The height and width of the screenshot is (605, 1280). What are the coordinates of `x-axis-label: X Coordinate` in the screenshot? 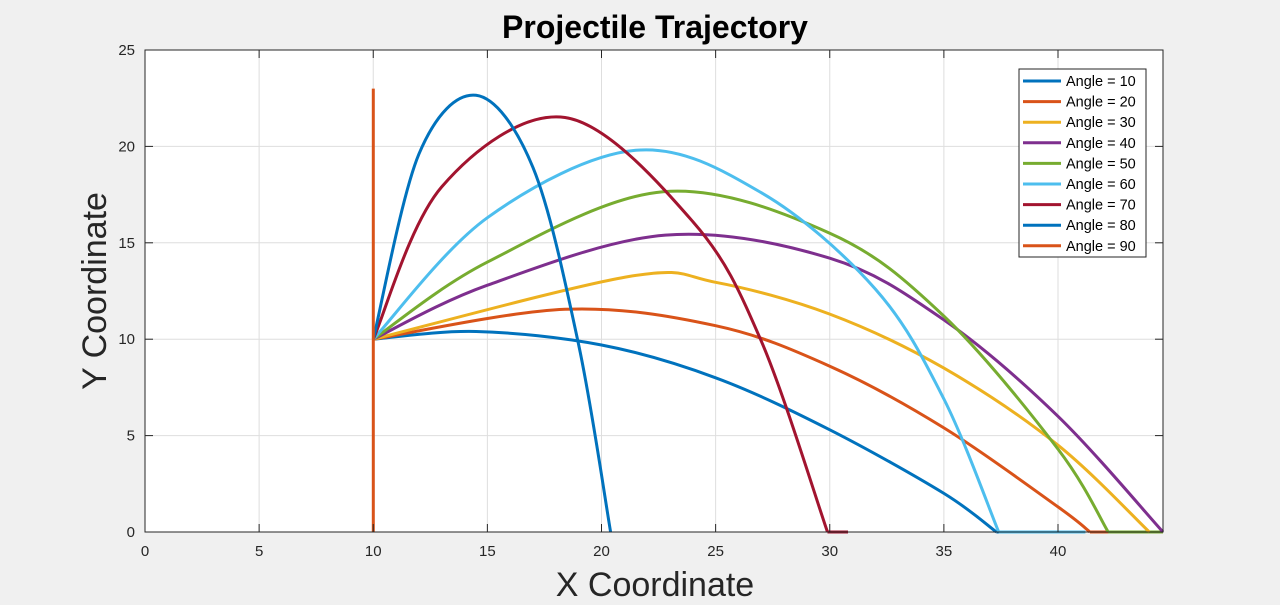 It's located at (655, 585).